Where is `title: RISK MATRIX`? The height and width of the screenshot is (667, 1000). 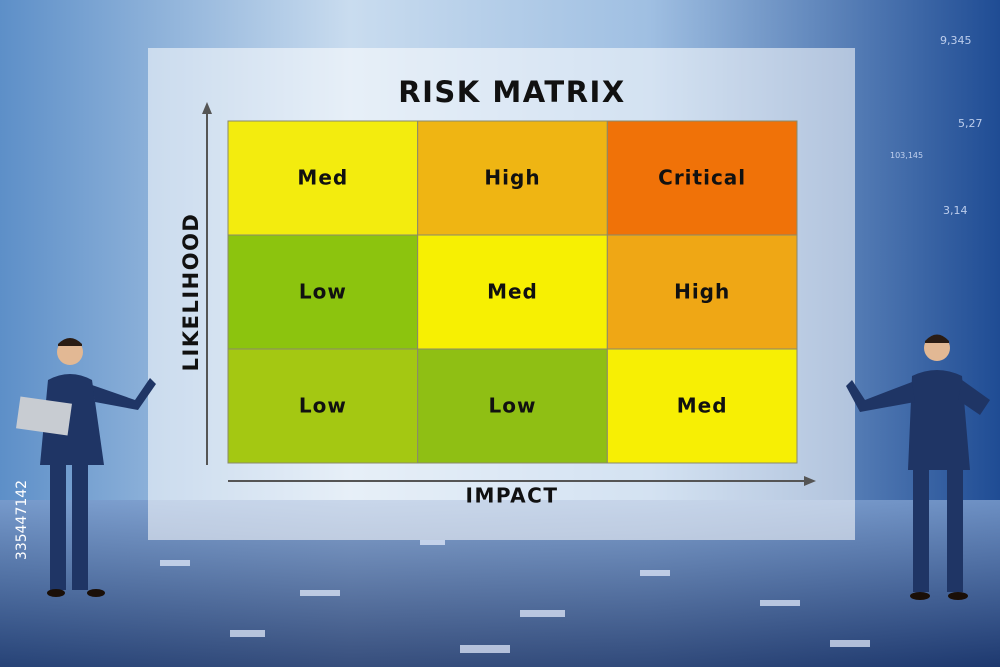
title: RISK MATRIX is located at coordinates (511, 92).